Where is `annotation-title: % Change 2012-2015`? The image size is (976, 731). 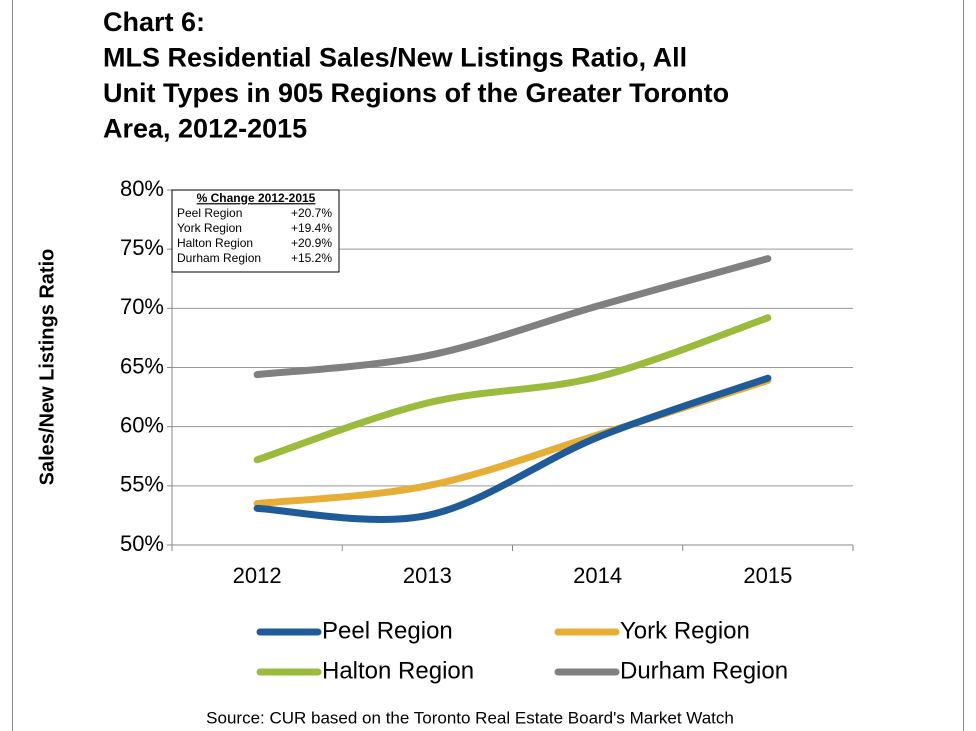 annotation-title: % Change 2012-2015 is located at coordinates (256, 198).